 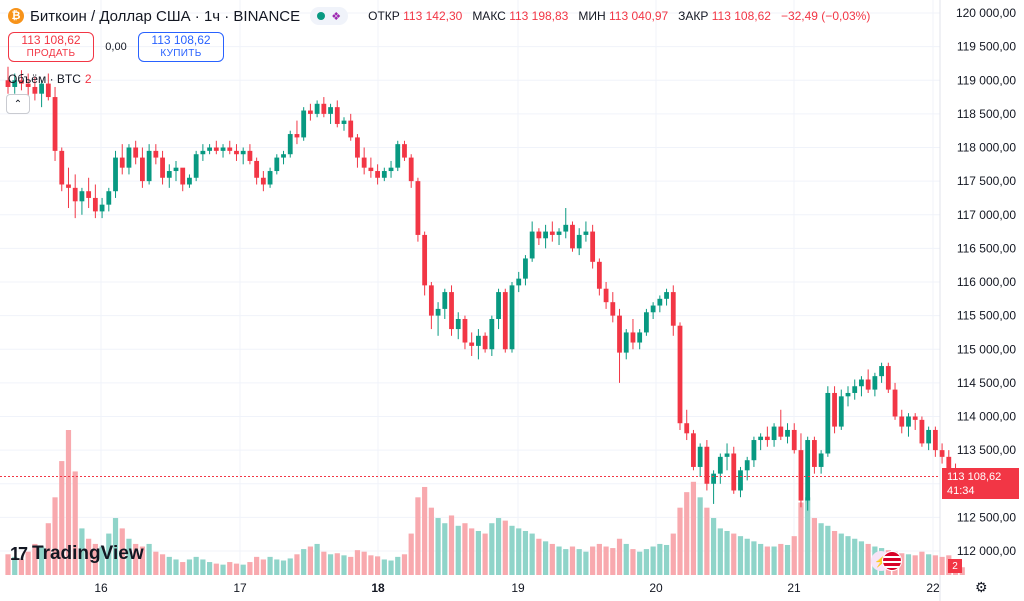 What do you see at coordinates (986, 517) in the screenshot?
I see `price-tick-label: 112 500,00` at bounding box center [986, 517].